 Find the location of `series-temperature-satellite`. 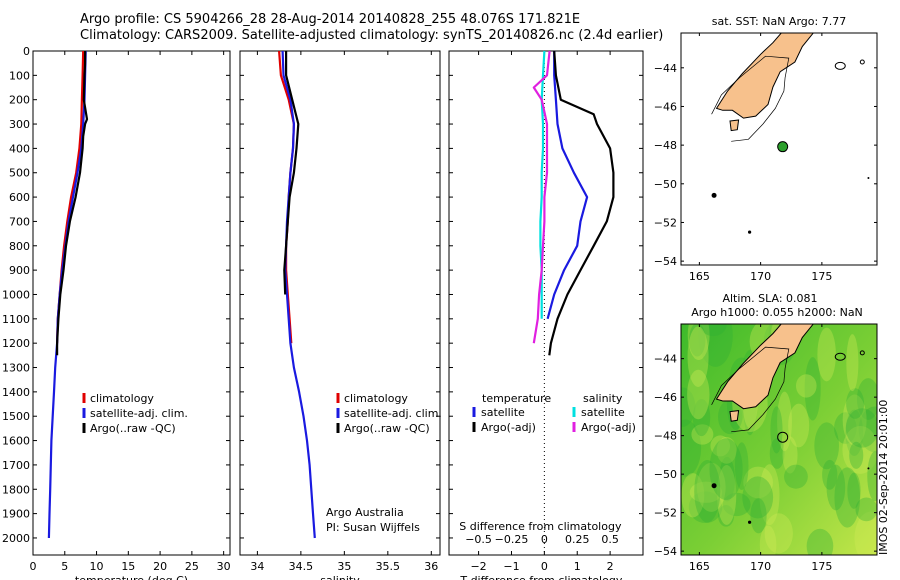

series-temperature-satellite is located at coordinates (567, 185).